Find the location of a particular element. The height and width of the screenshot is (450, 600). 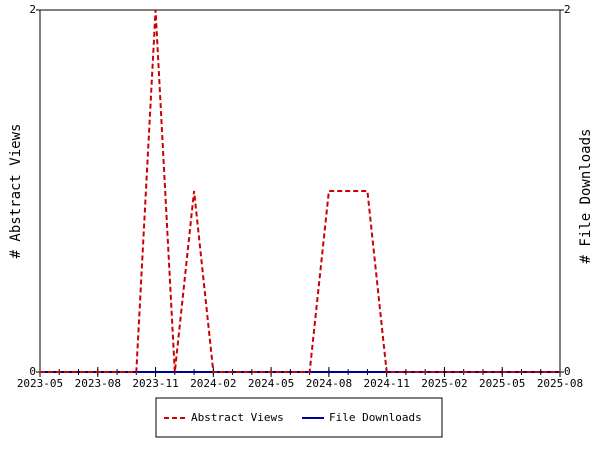

y-tick-label: 2 is located at coordinates (32, 9).